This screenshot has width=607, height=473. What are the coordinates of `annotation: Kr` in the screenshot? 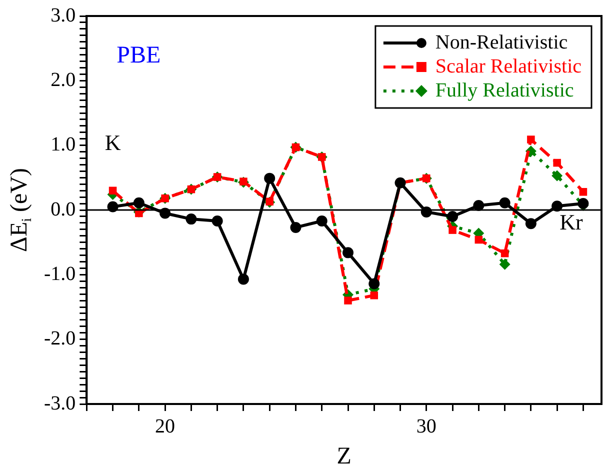 It's located at (572, 221).